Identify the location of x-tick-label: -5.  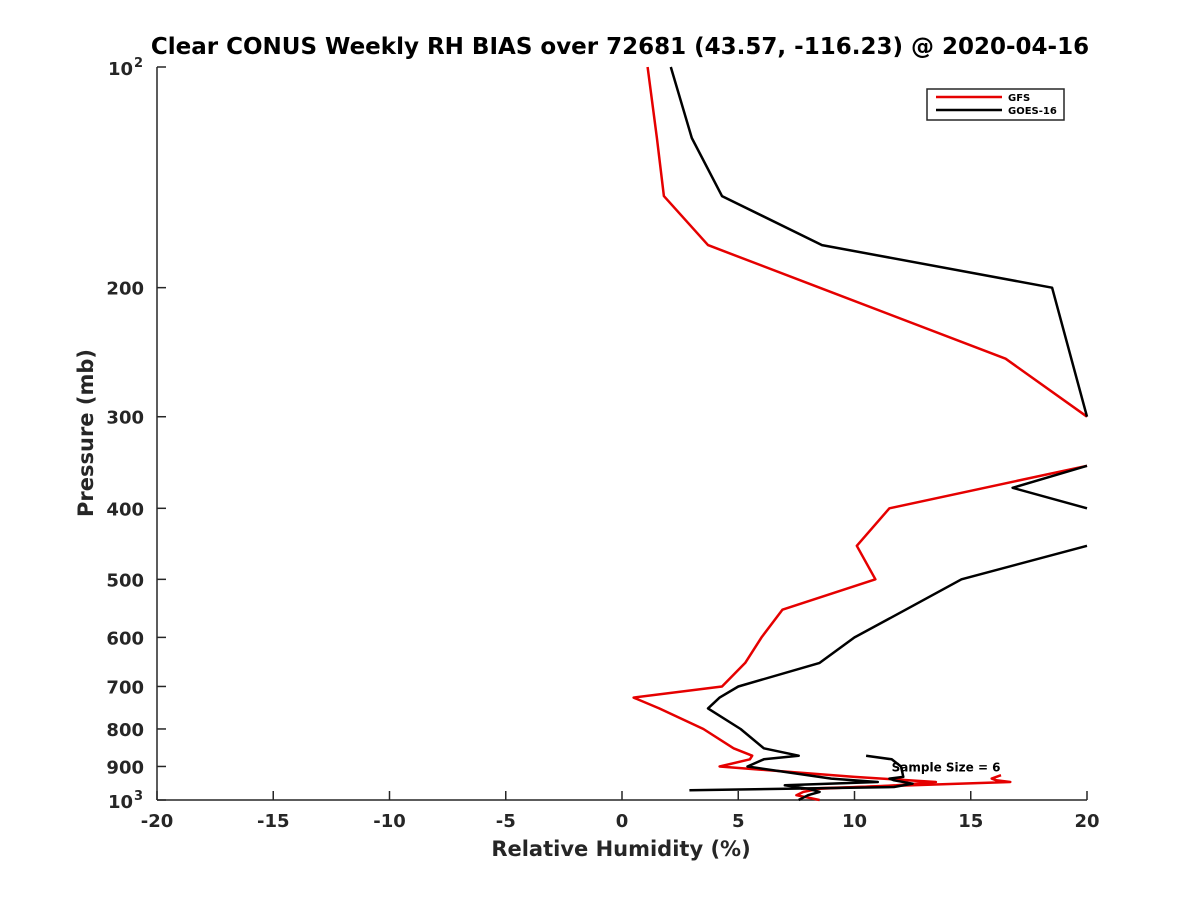
(506, 821).